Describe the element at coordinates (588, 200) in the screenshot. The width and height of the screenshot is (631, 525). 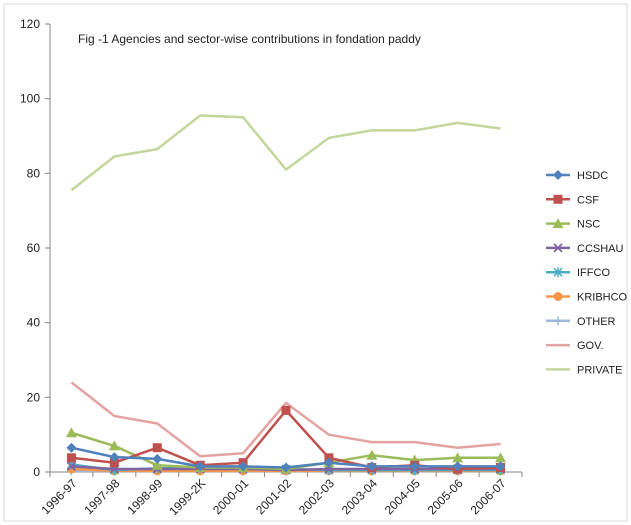
I see `legend-label-csf: CSF` at that location.